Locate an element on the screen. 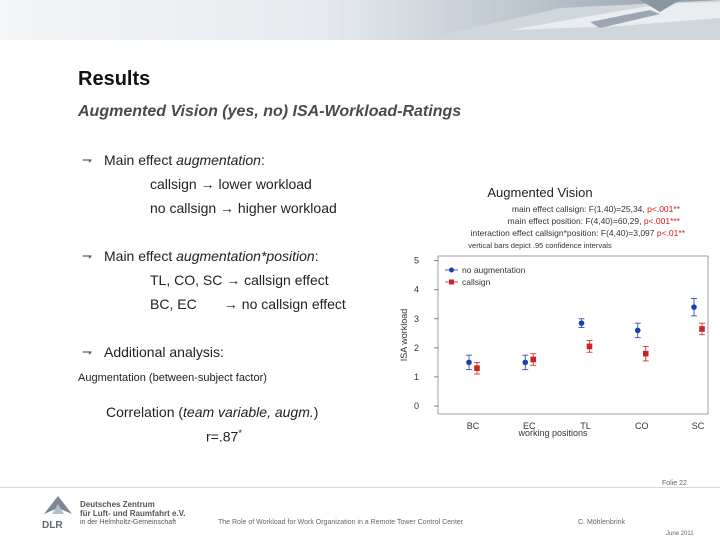 This screenshot has height=540, width=720. bullet-emphasis: augmentation is located at coordinates (218, 160).